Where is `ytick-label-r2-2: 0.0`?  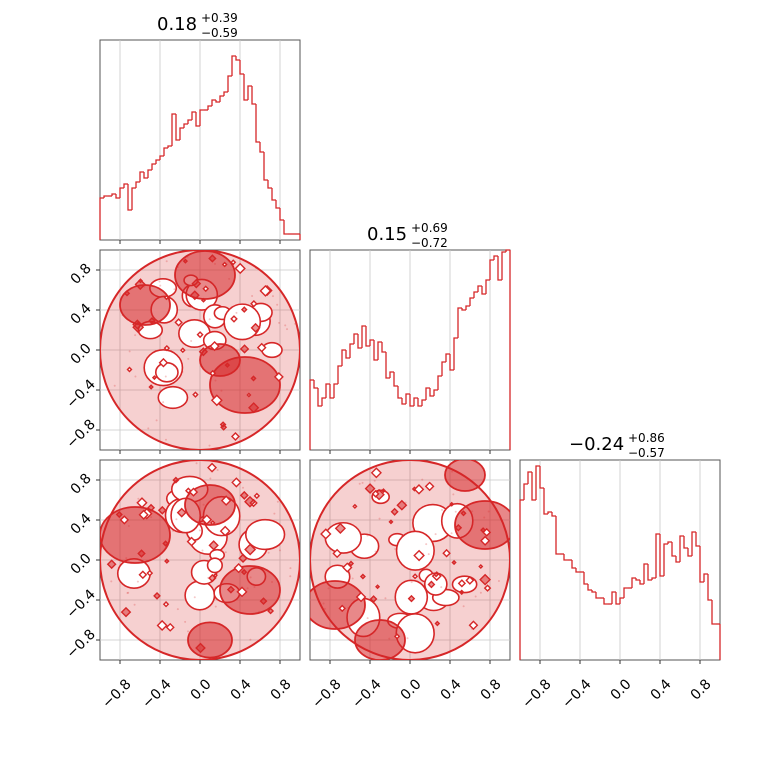 ytick-label-r2-2: 0.0 is located at coordinates (81, 564).